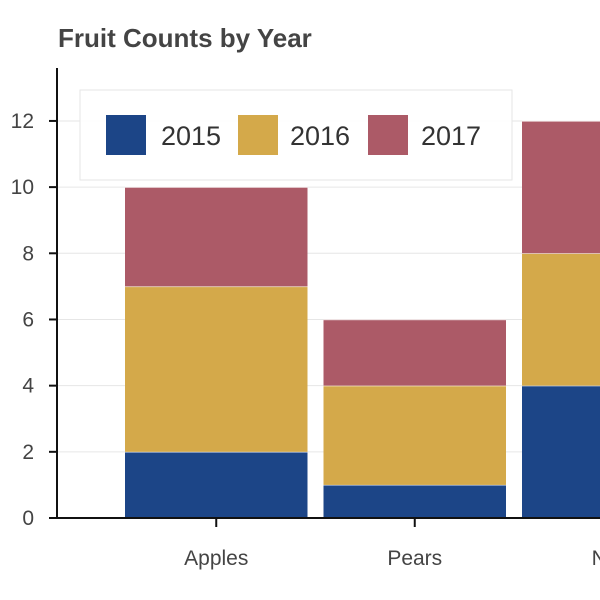  Describe the element at coordinates (414, 352) in the screenshot. I see `bar-pears-2017` at that location.